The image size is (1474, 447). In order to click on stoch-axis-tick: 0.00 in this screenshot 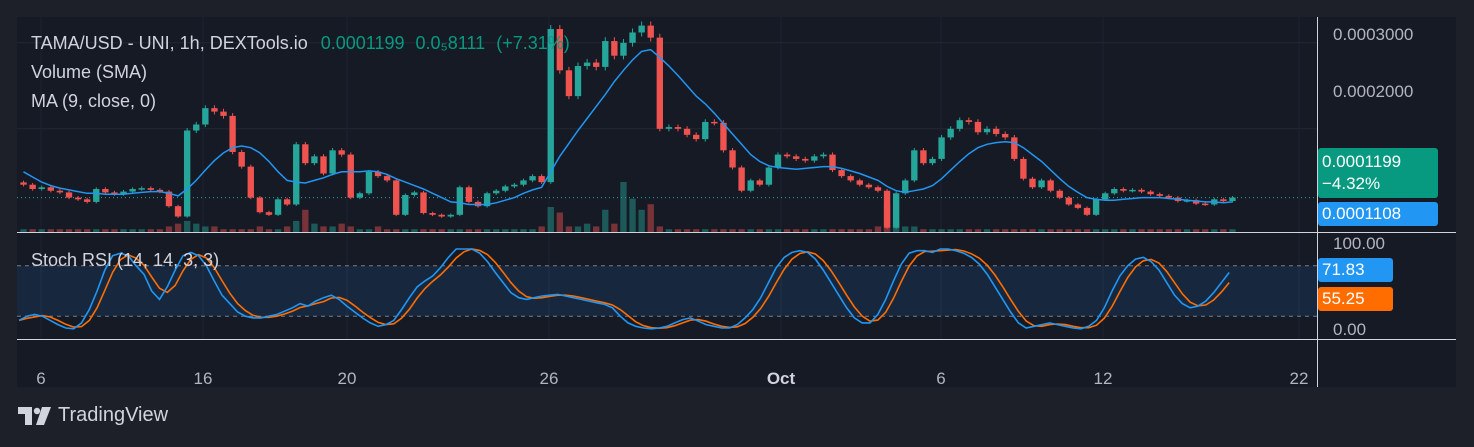, I will do `click(1350, 329)`.